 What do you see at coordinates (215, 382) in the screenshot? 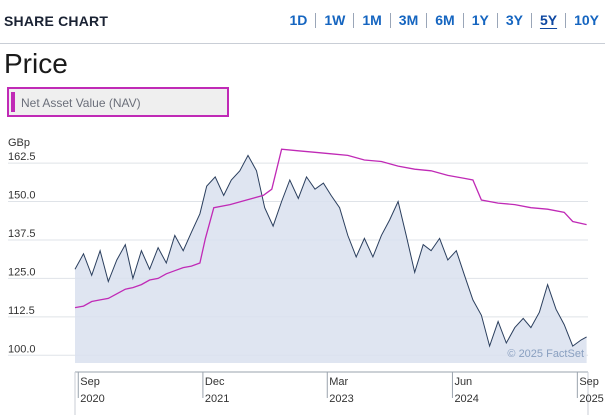
I see `x-tick-month: Dec` at bounding box center [215, 382].